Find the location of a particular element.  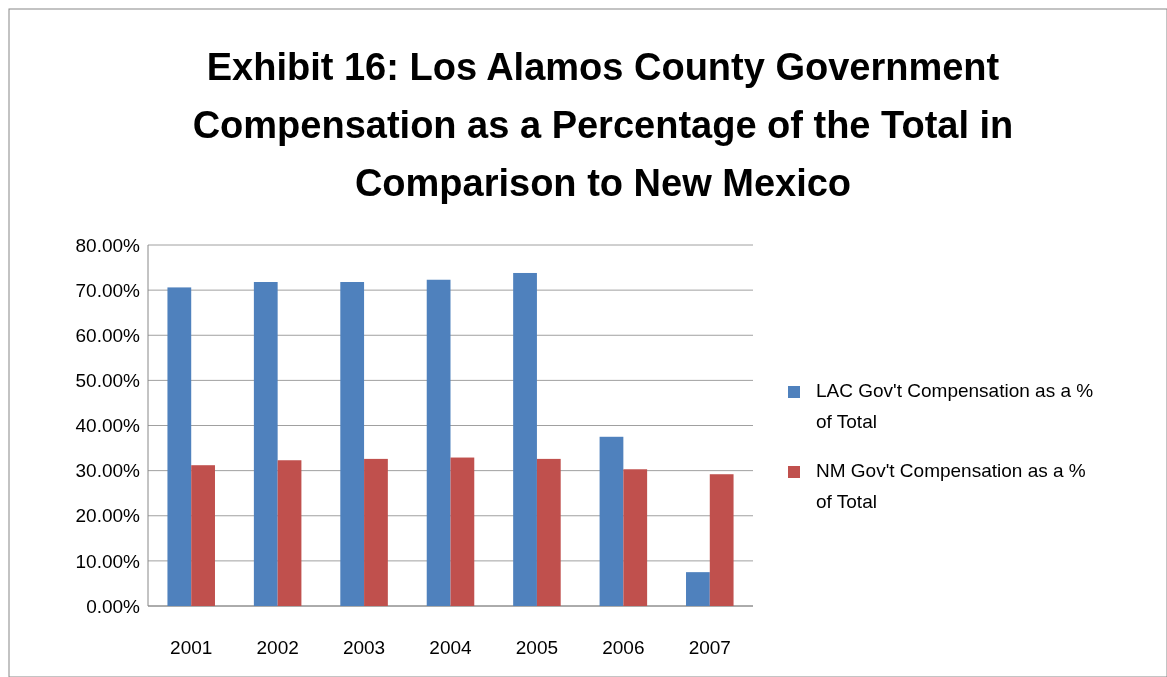

y-tick-label: 0.00% is located at coordinates (113, 606).